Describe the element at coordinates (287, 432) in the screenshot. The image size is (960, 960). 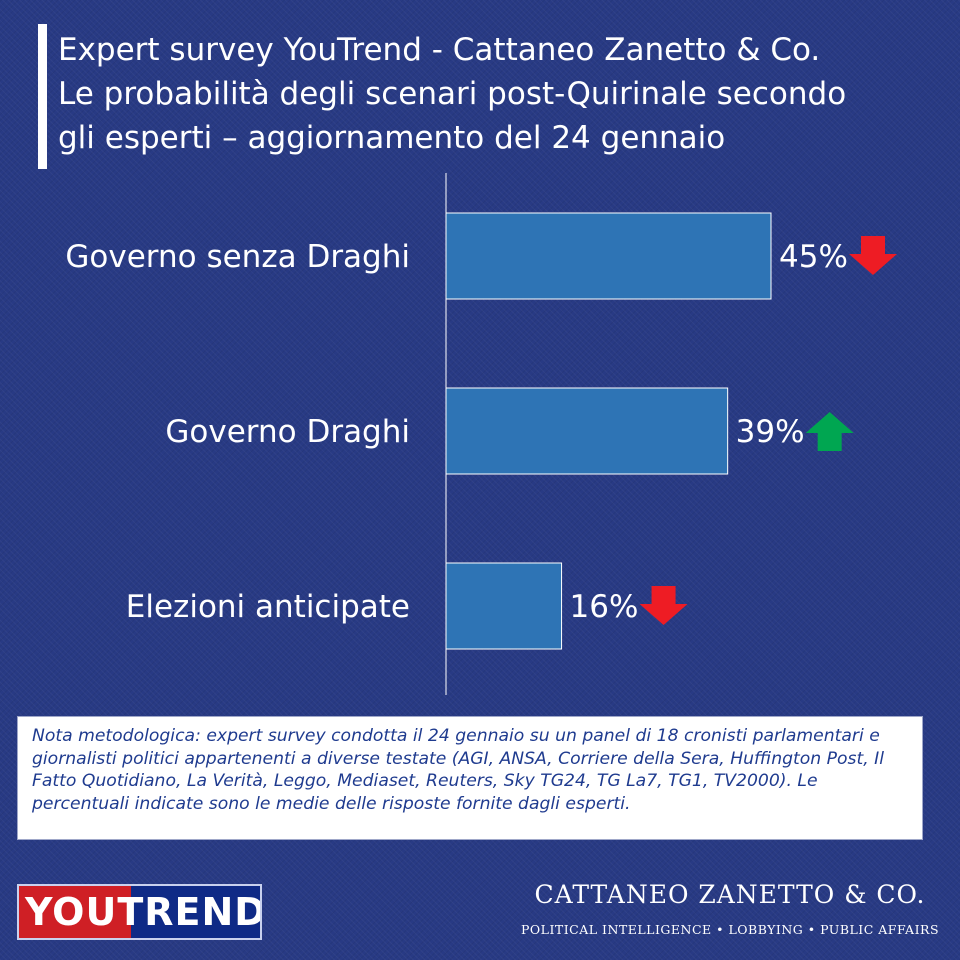
I see `category-label: Governo Draghi` at that location.